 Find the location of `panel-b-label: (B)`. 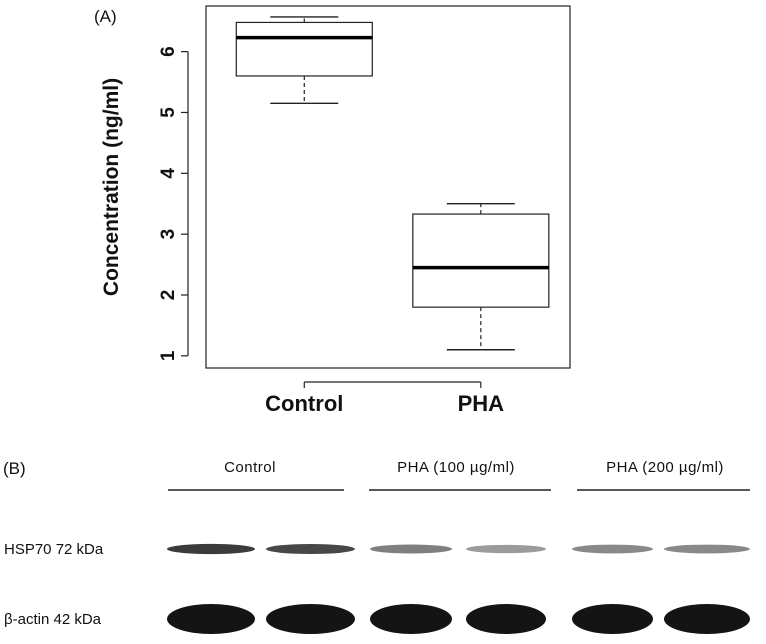

panel-b-label: (B) is located at coordinates (14, 468).